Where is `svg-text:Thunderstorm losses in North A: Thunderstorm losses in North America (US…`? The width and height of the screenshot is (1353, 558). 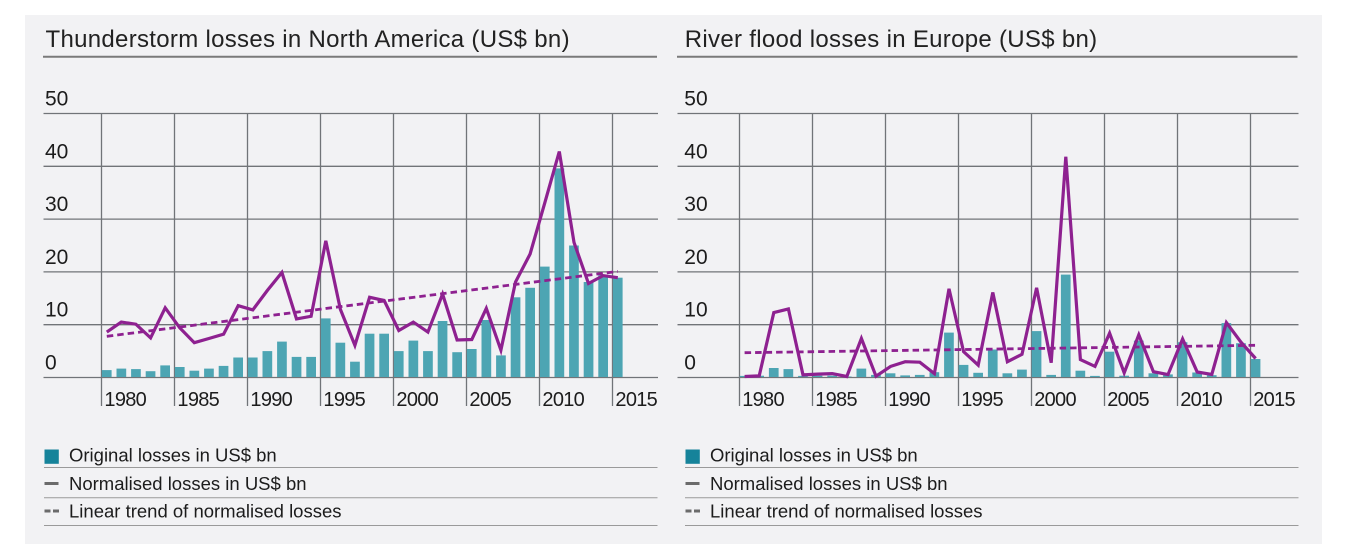
svg-text:Thunderstorm losses in North A: Thunderstorm losses in North America (US… is located at coordinates (308, 39).